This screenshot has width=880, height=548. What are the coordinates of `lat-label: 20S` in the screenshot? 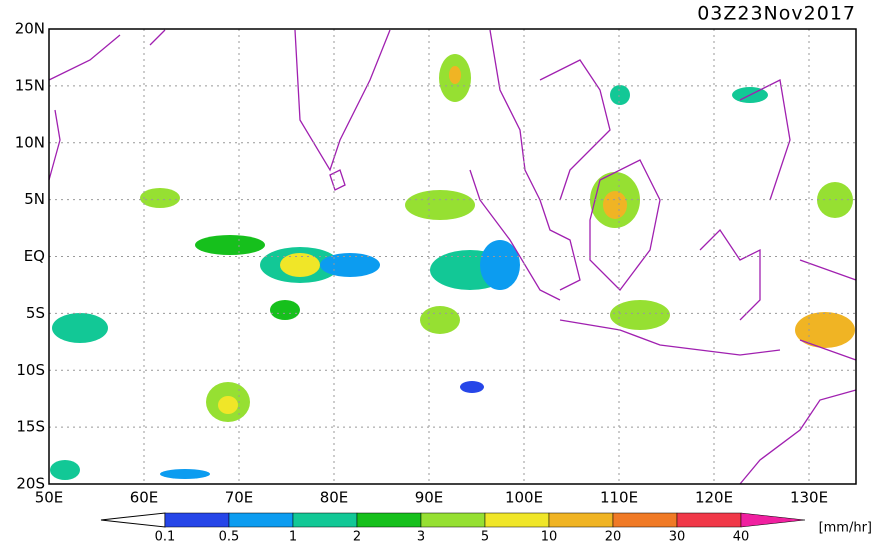 It's located at (30, 484).